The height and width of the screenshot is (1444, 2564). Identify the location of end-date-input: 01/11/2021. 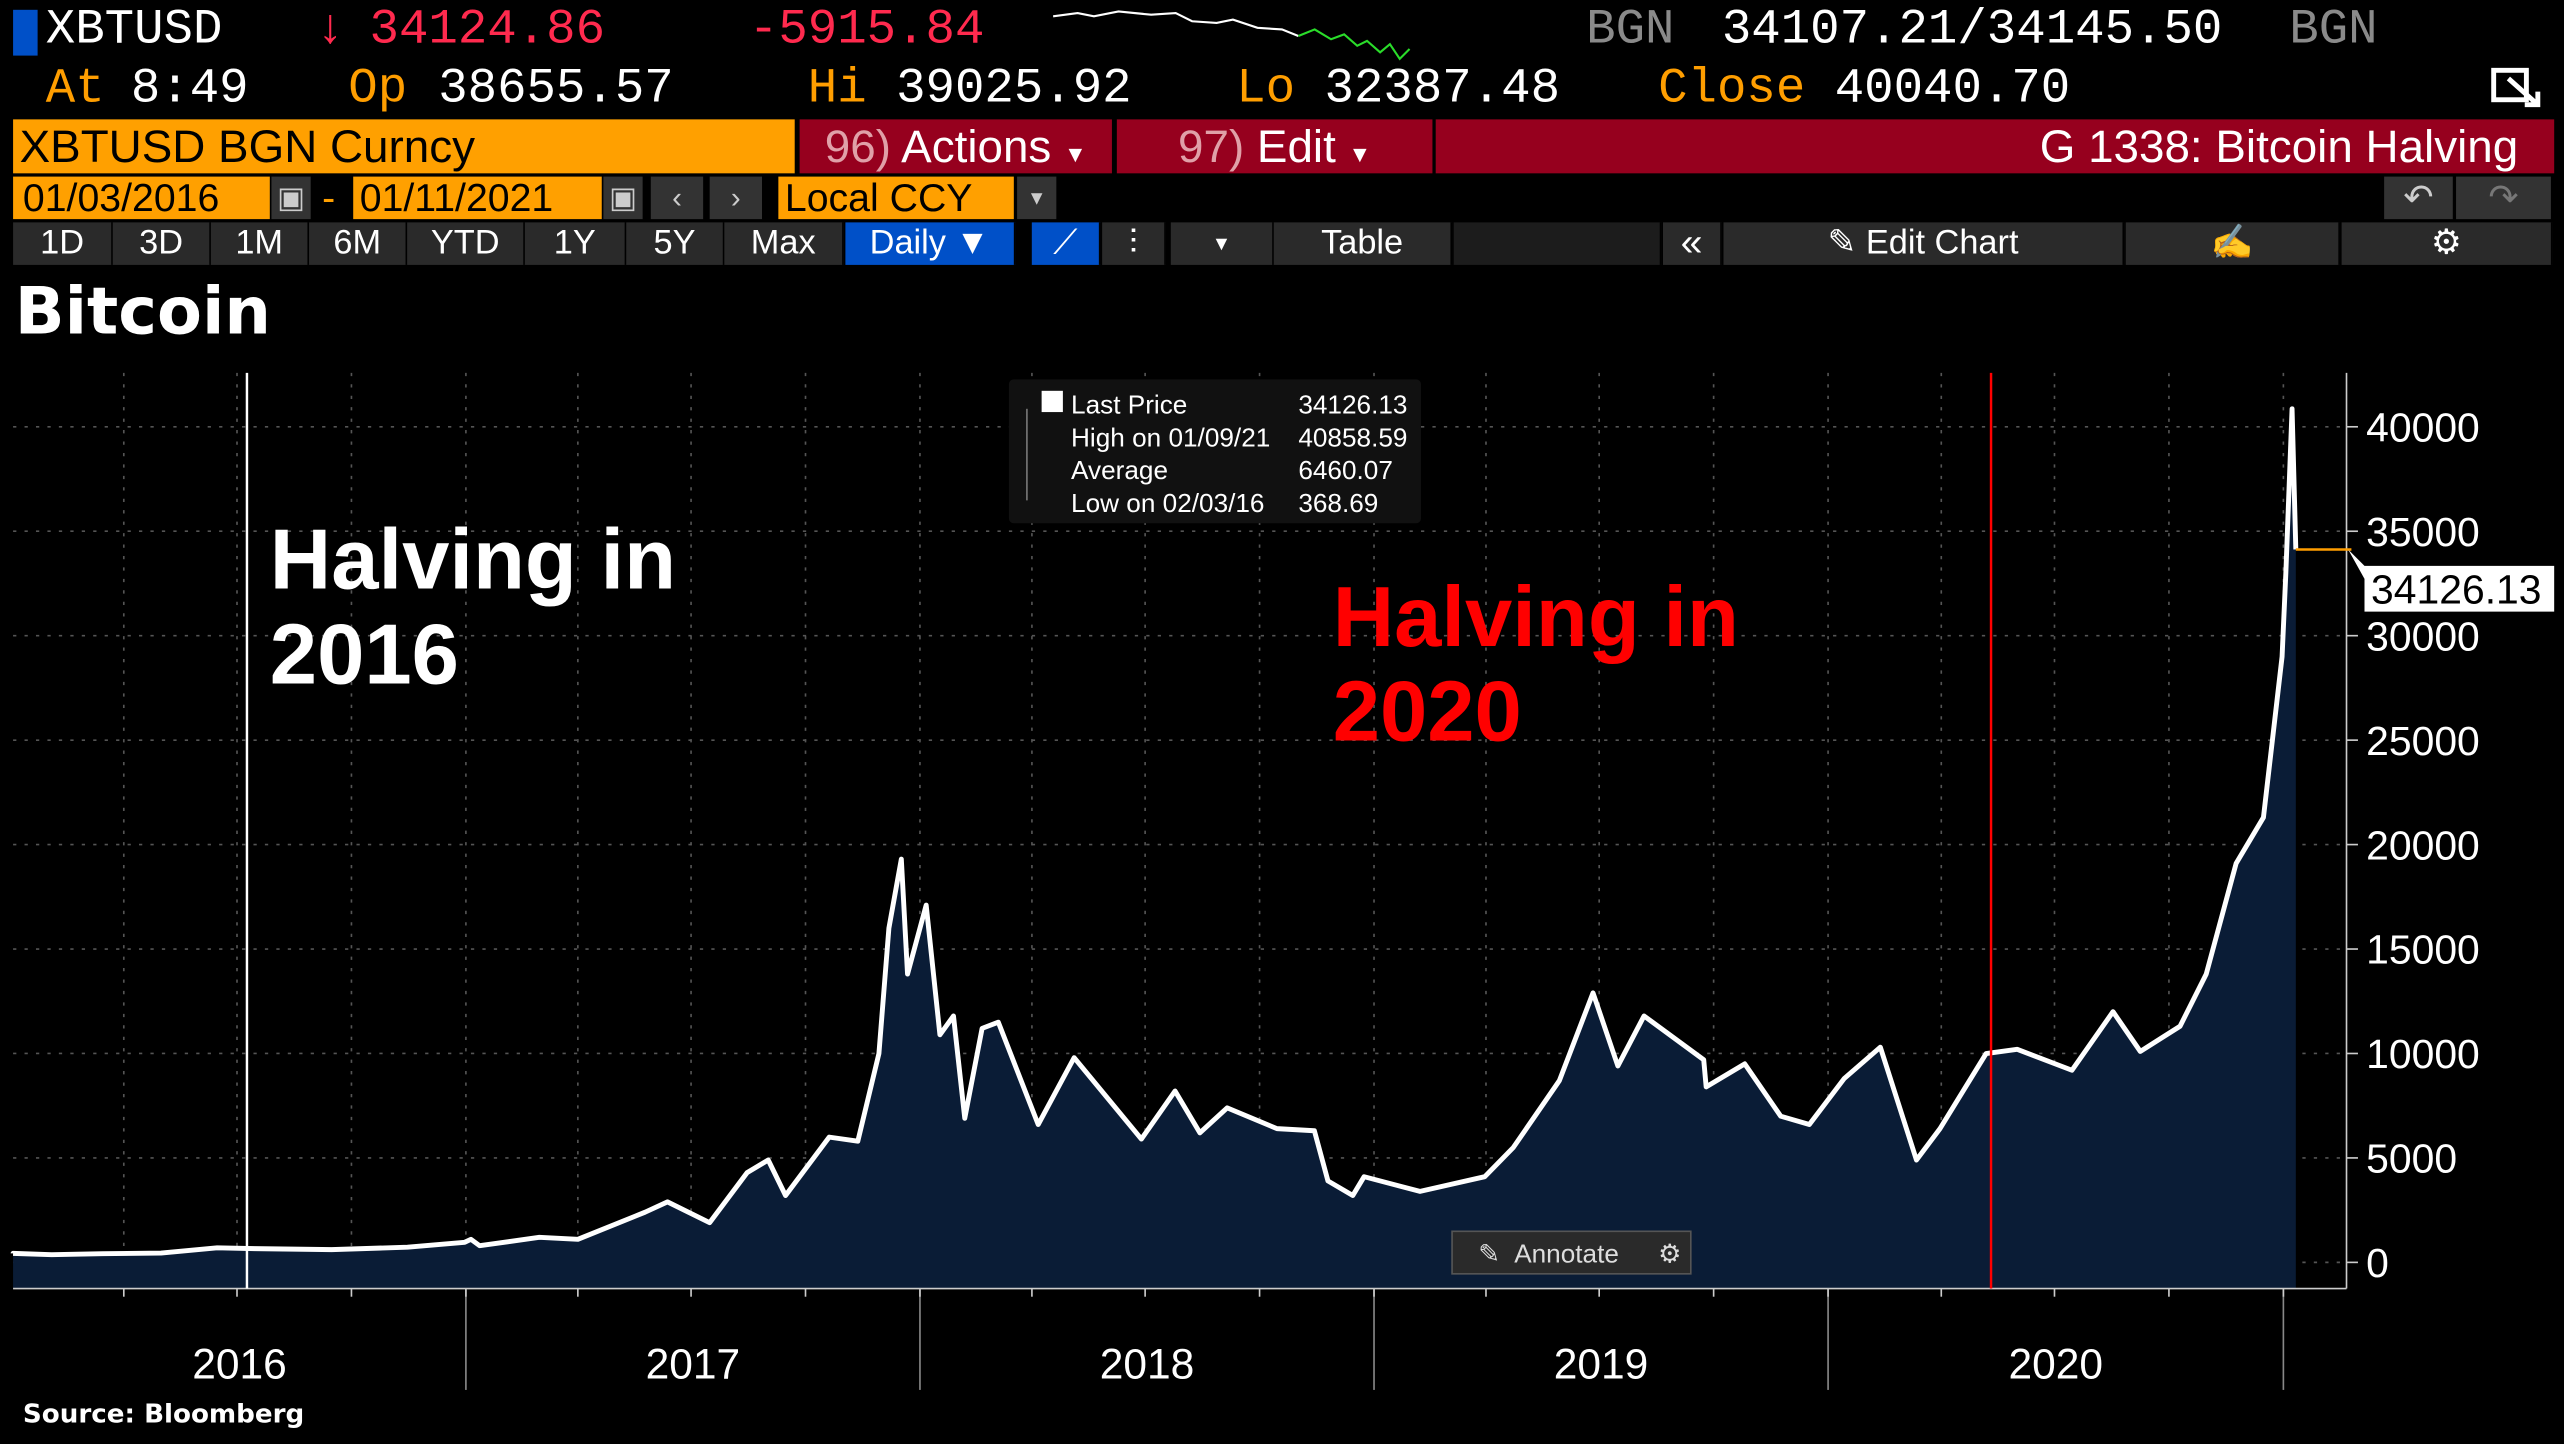
(477, 198).